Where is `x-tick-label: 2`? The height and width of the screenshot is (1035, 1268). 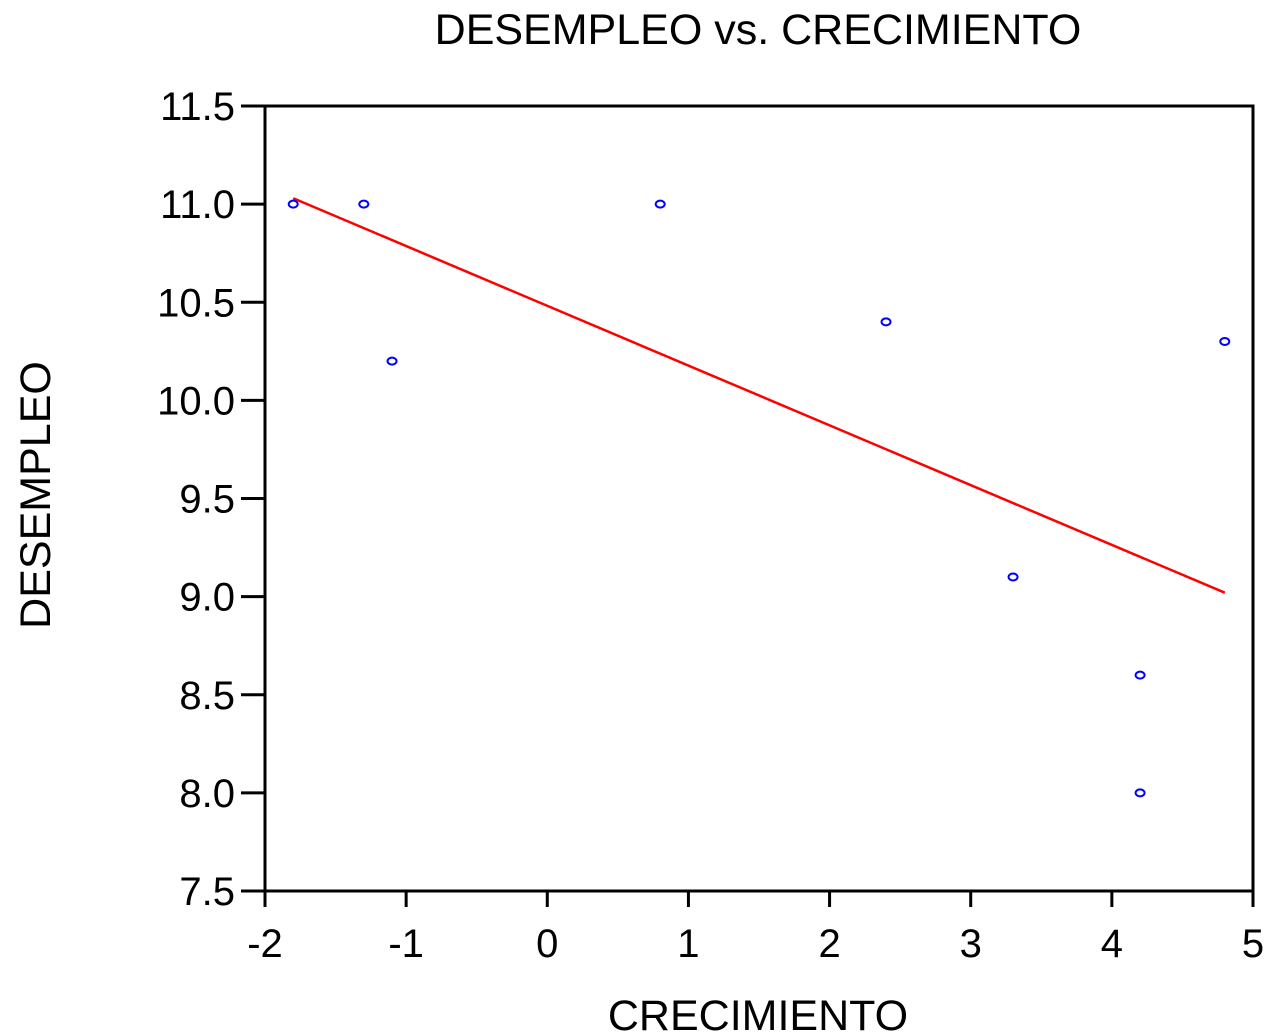 x-tick-label: 2 is located at coordinates (829, 944).